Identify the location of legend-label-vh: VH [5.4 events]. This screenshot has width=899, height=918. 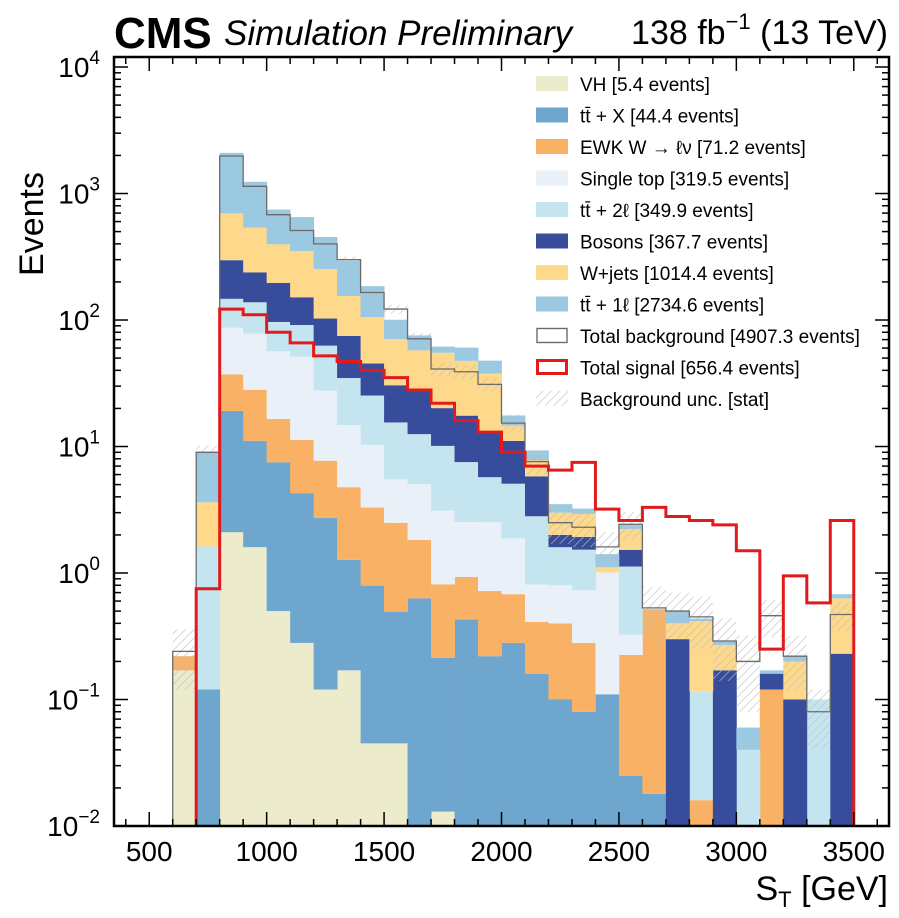
(645, 85).